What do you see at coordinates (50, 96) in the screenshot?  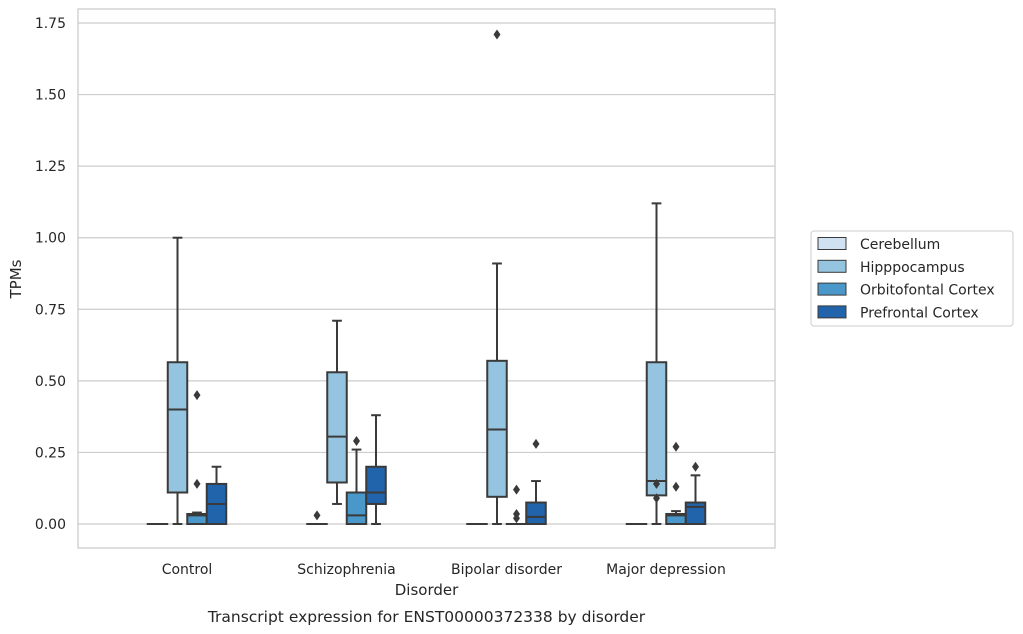 I see `y-tick-label: 1.50` at bounding box center [50, 96].